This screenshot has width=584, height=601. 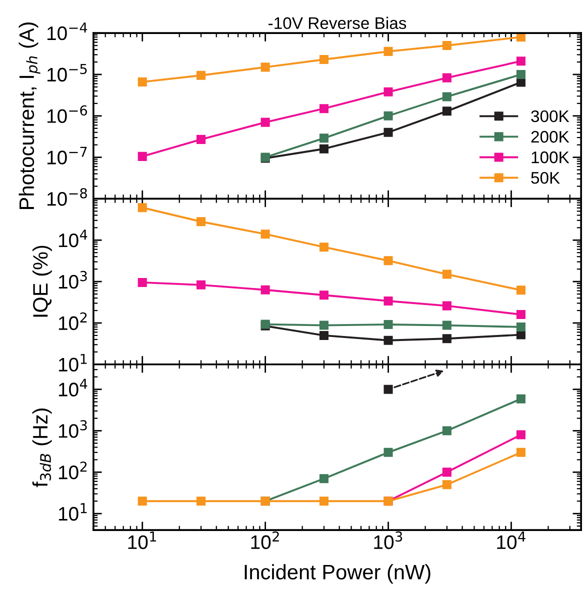 What do you see at coordinates (67, 155) in the screenshot?
I see `y-tick-label: 10$^{−7}$` at bounding box center [67, 155].